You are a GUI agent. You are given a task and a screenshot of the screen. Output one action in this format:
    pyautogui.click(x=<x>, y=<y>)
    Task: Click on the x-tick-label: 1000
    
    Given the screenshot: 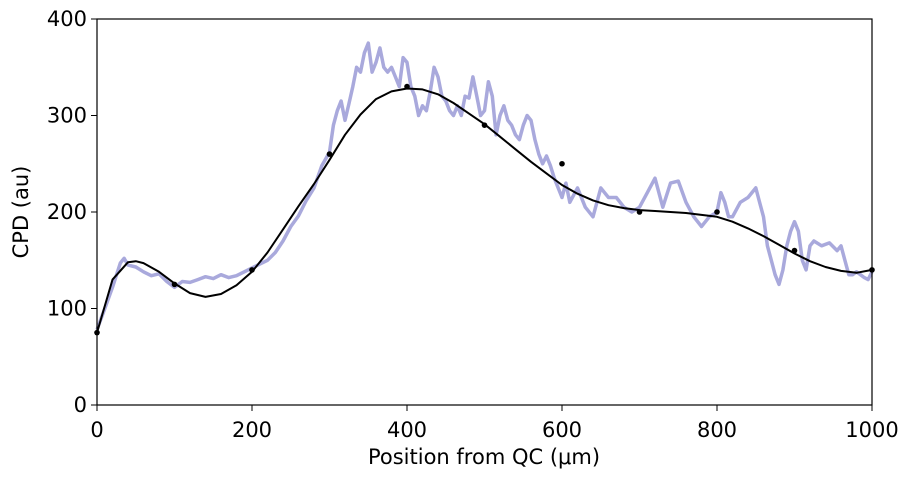 What is the action you would take?
    pyautogui.click(x=871, y=430)
    